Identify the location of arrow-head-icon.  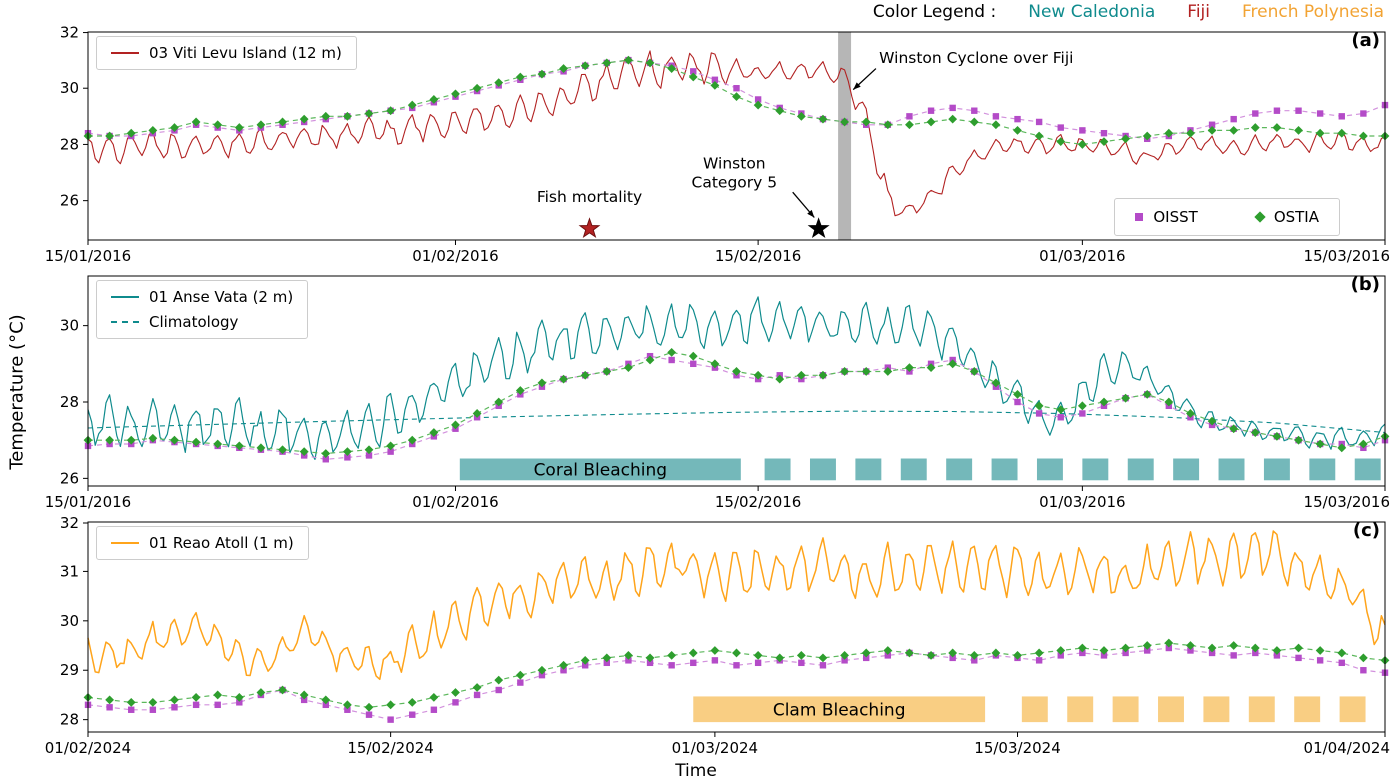
(857, 86).